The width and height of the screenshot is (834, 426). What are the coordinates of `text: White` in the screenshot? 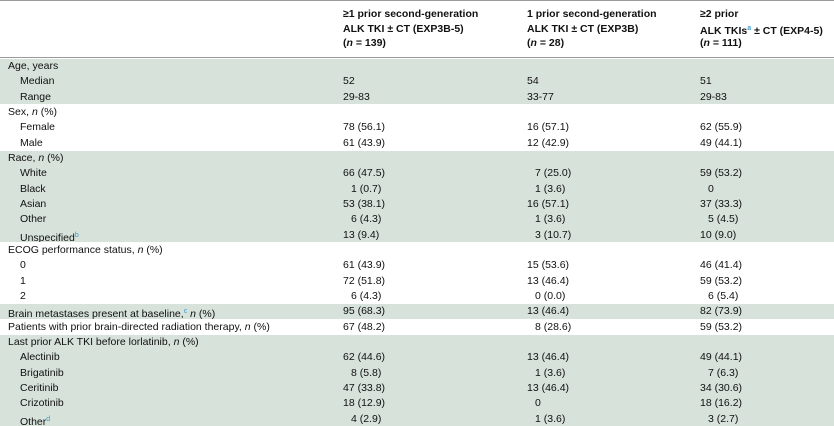 It's located at (33, 173).